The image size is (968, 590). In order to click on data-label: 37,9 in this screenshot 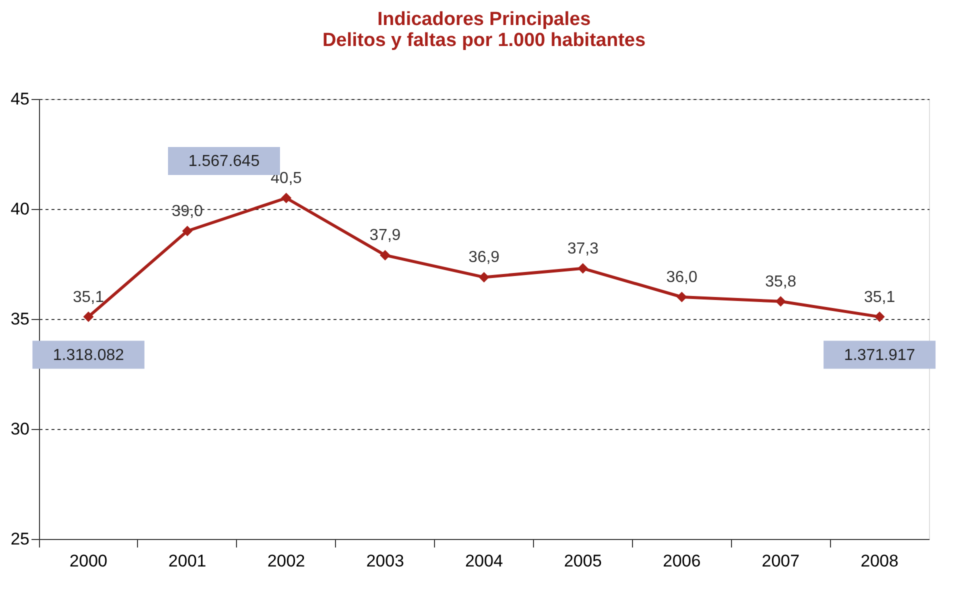, I will do `click(385, 235)`.